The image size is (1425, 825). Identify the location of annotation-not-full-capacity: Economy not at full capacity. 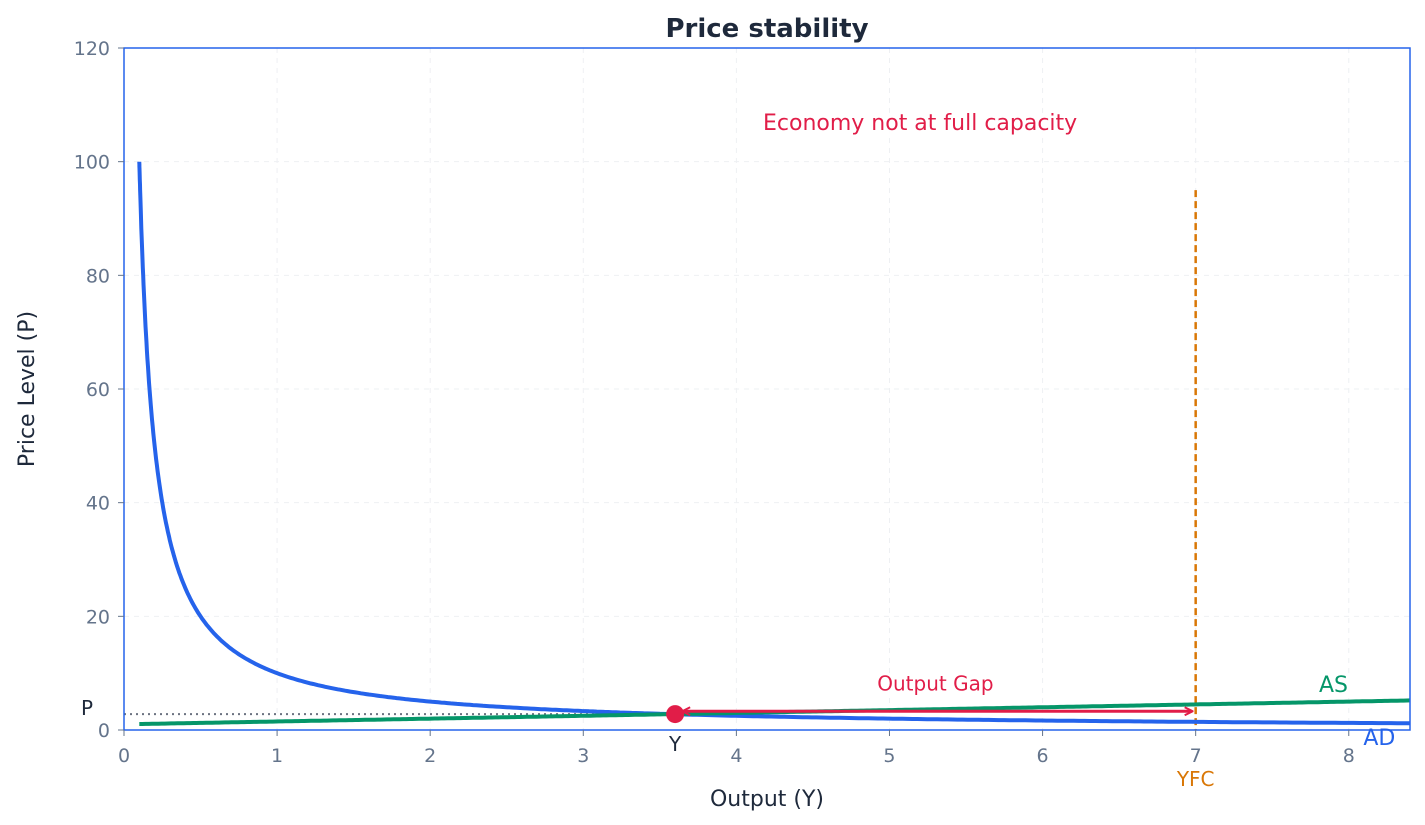
(920, 123).